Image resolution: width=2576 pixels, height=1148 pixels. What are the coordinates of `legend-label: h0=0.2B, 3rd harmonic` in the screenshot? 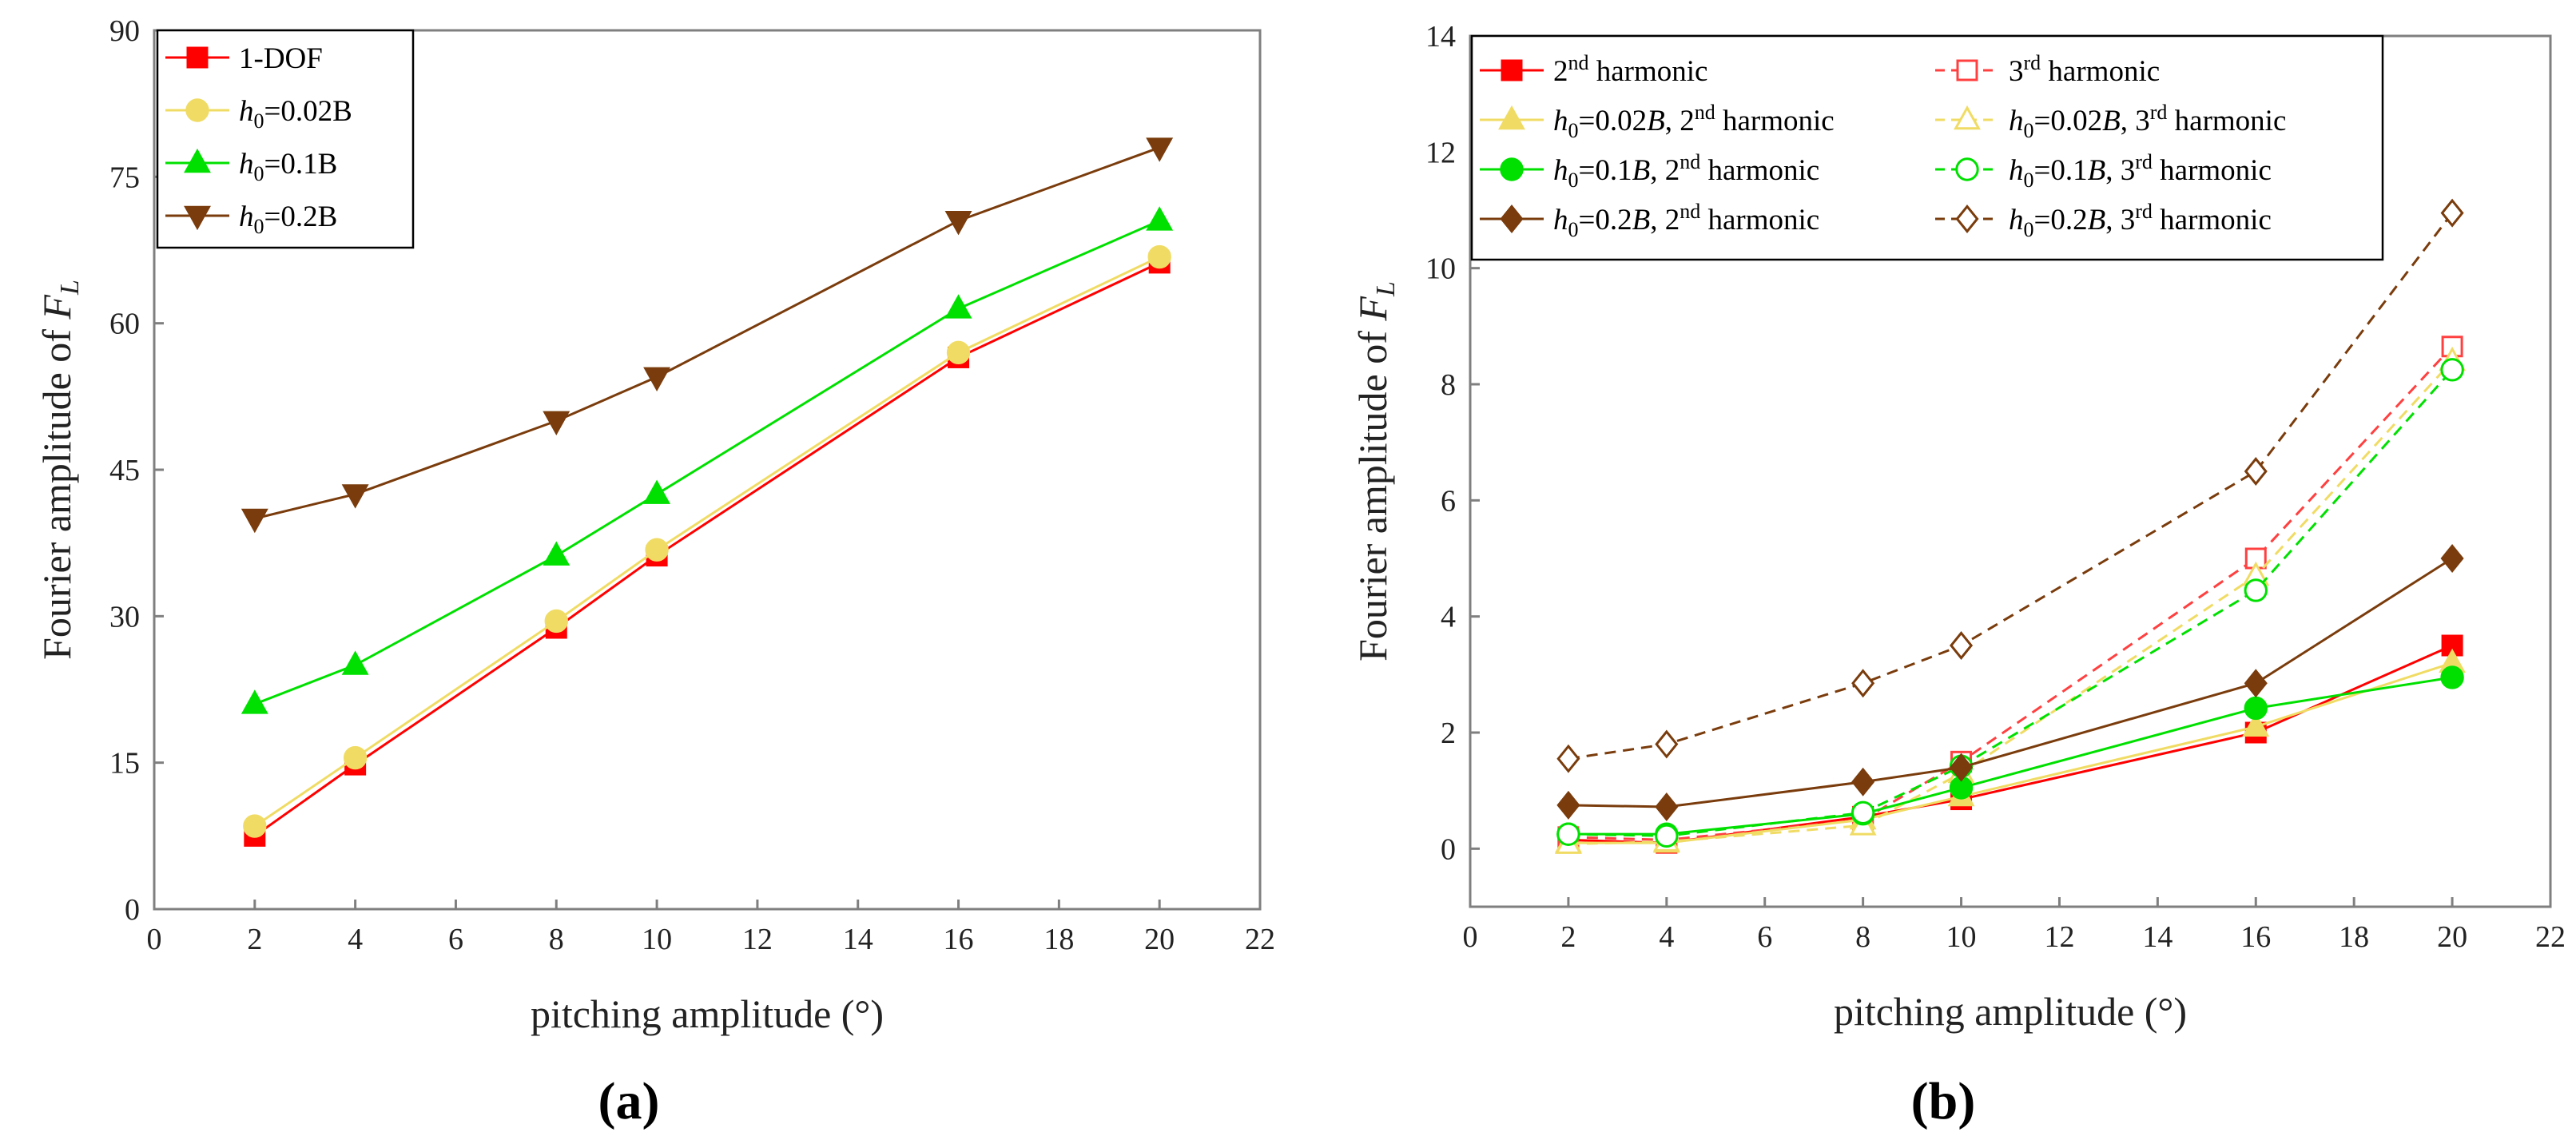 It's located at (2140, 221).